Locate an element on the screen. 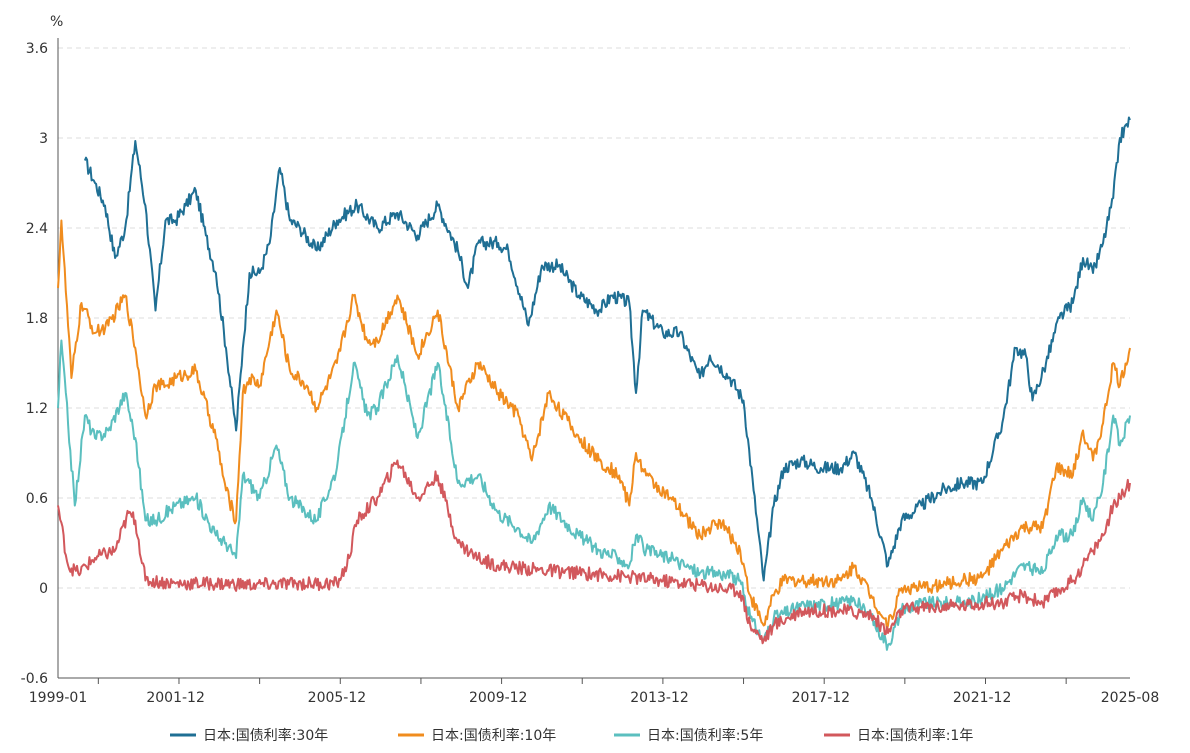  y-tick-label: 1.2 is located at coordinates (37, 409).